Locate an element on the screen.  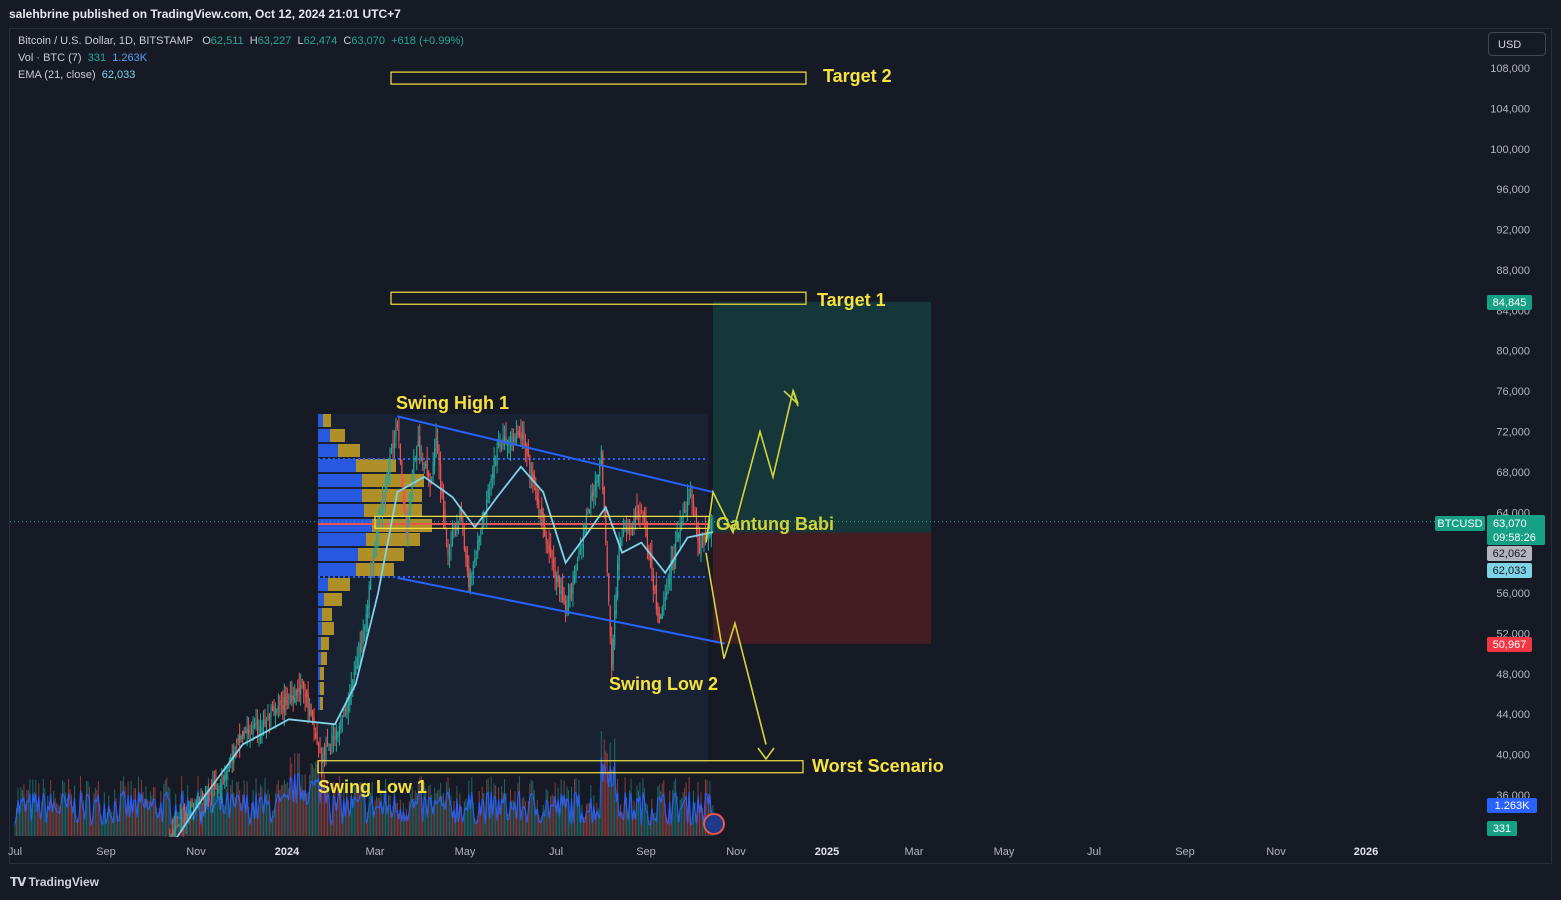
legend-symbol: Bitcoin / U.S. Dollar, 1D, BITSTAMP is located at coordinates (106, 41).